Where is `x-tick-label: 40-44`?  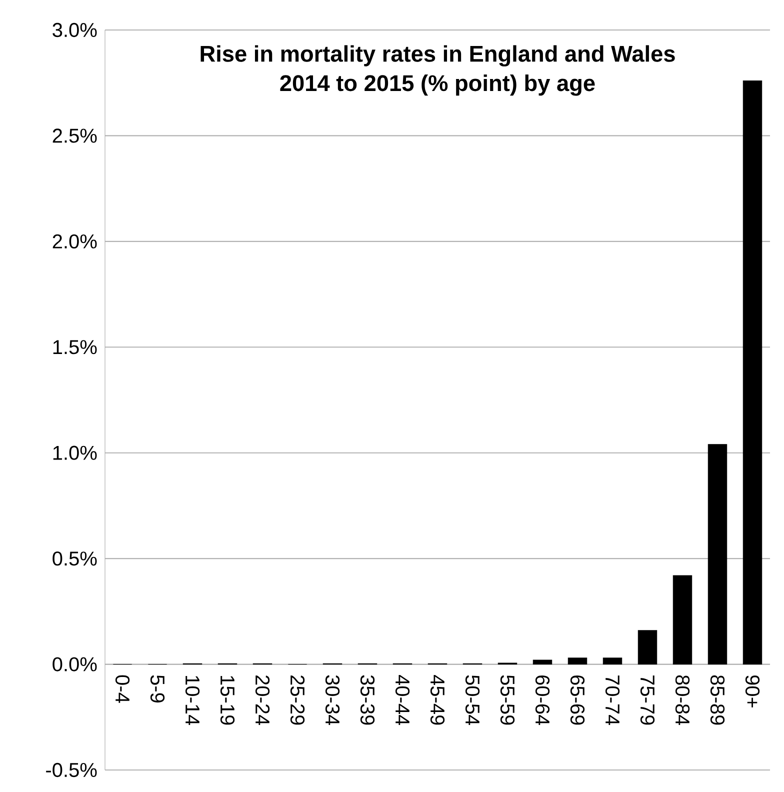
x-tick-label: 40-44 is located at coordinates (402, 700).